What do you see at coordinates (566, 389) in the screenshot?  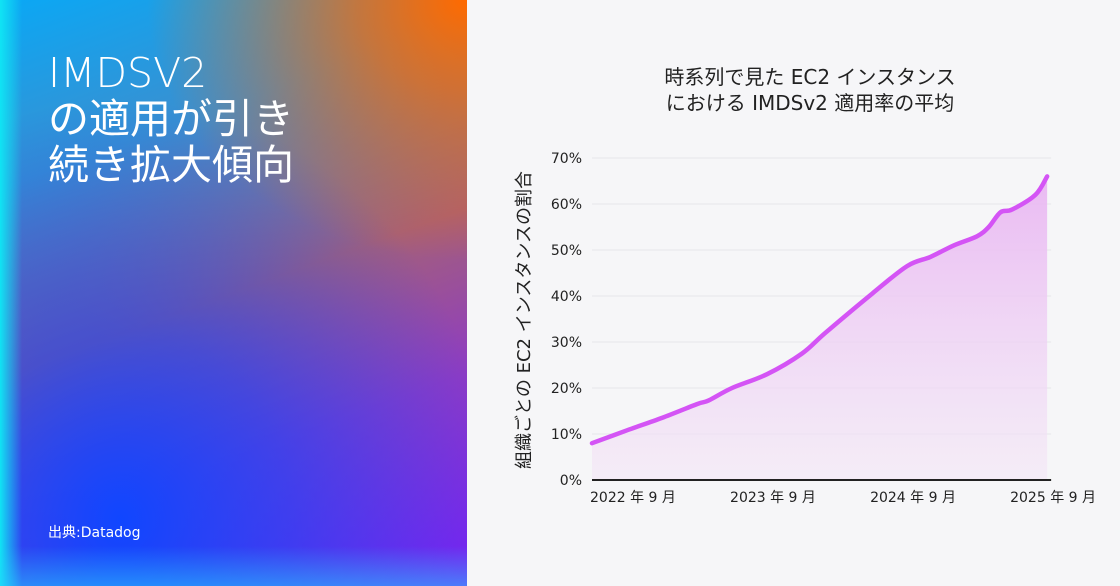 I see `y-tick-label: 20%` at bounding box center [566, 389].